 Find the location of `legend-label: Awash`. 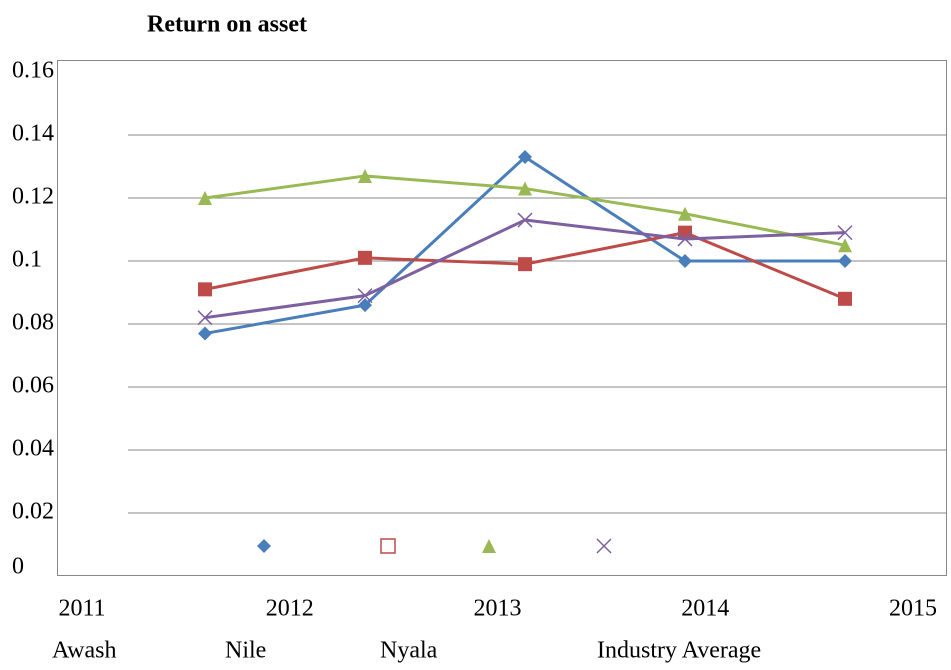

legend-label: Awash is located at coordinates (84, 651).